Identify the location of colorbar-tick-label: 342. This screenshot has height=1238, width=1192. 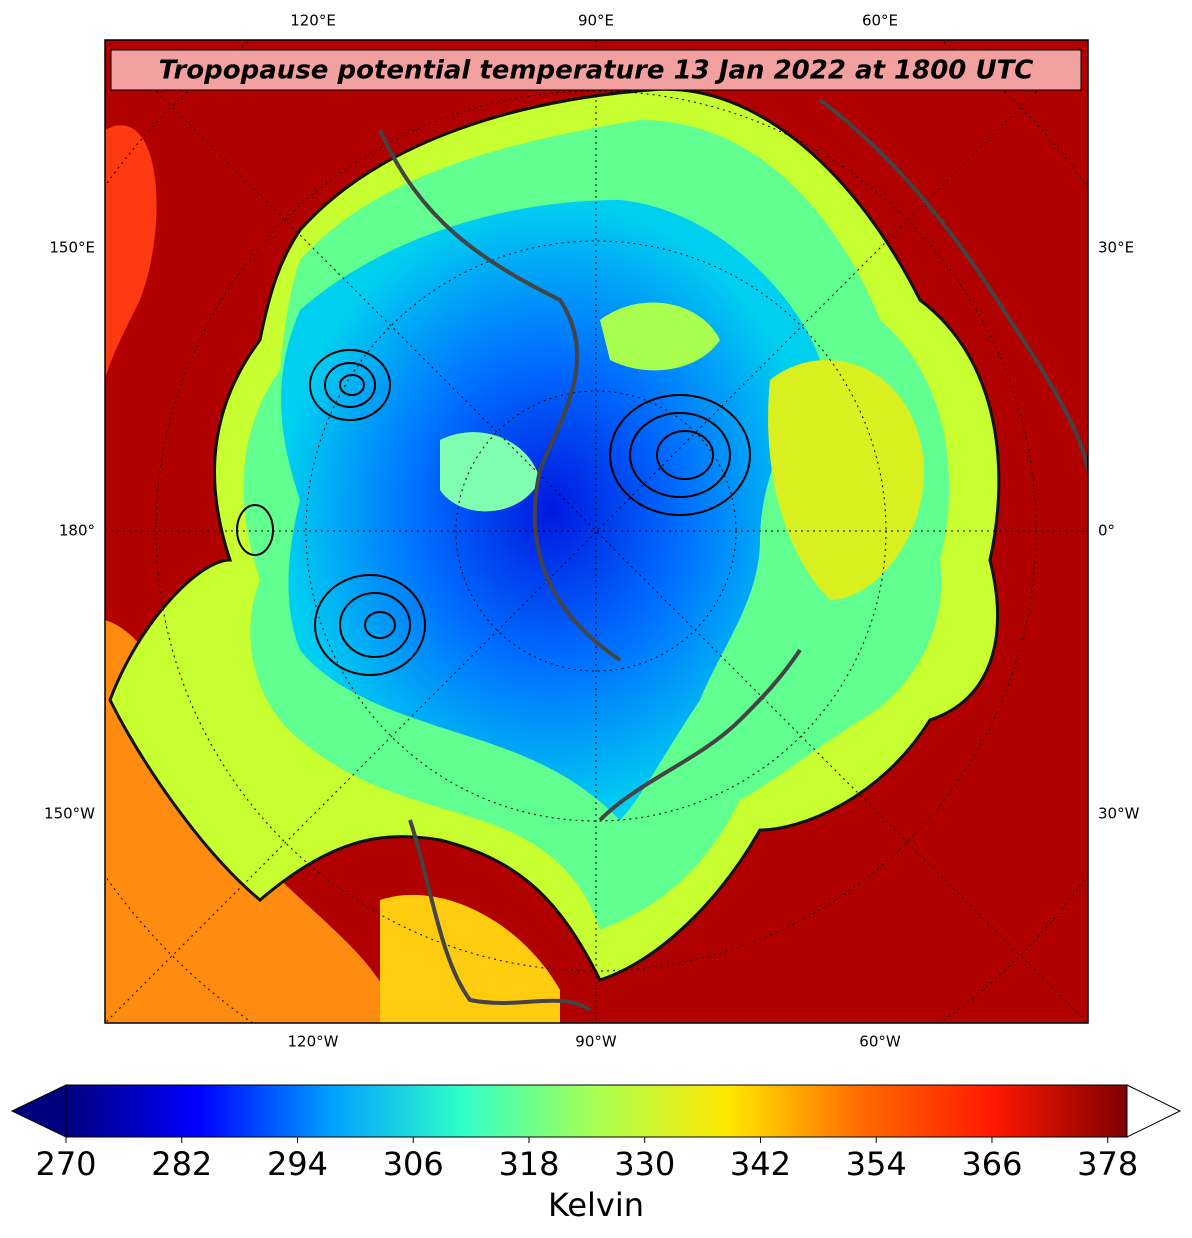
(760, 1164).